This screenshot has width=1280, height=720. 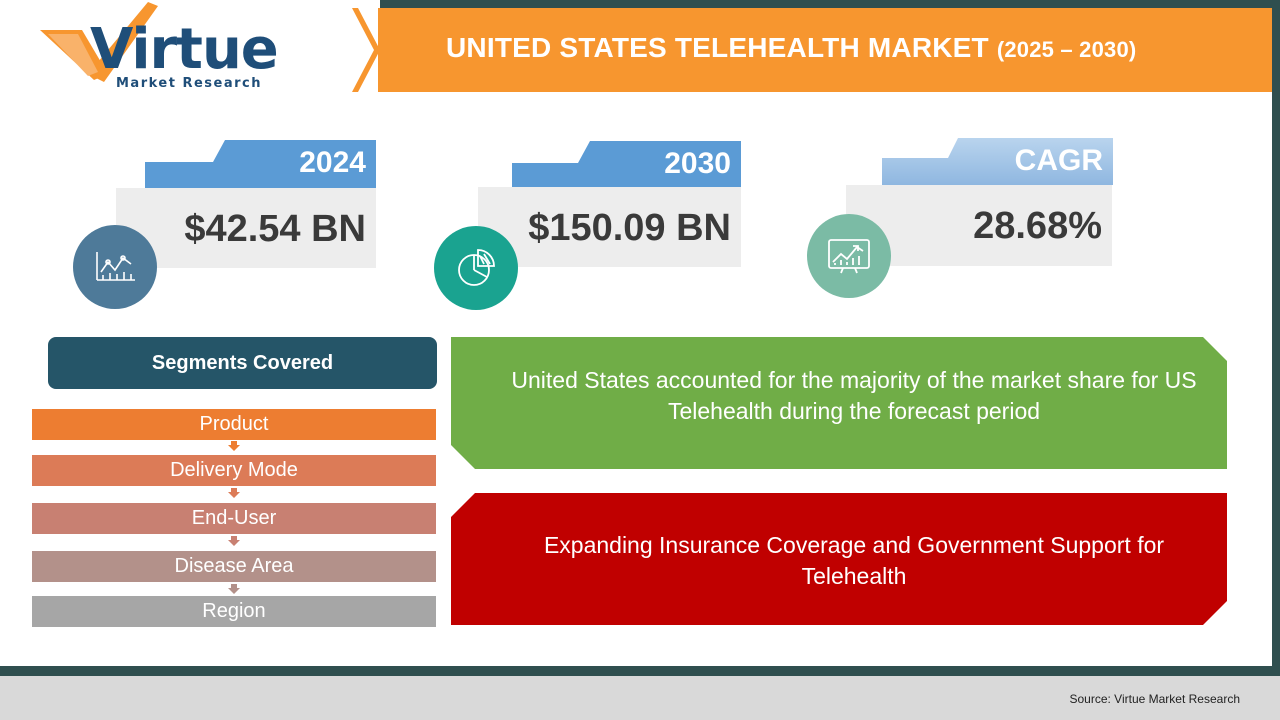 I want to click on logo-subtitle: Market Research, so click(x=189, y=83).